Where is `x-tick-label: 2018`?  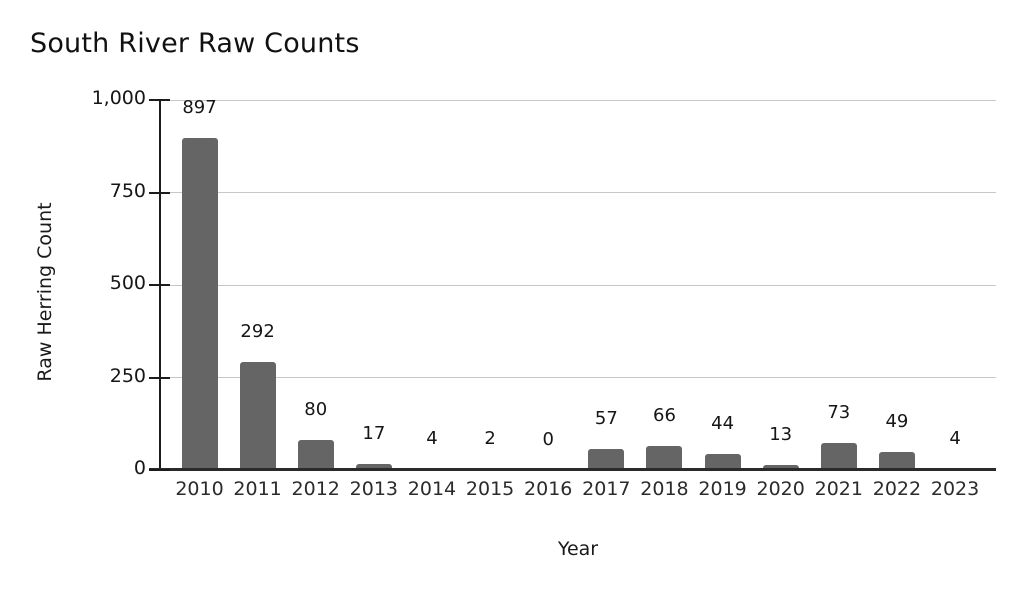 x-tick-label: 2018 is located at coordinates (664, 489).